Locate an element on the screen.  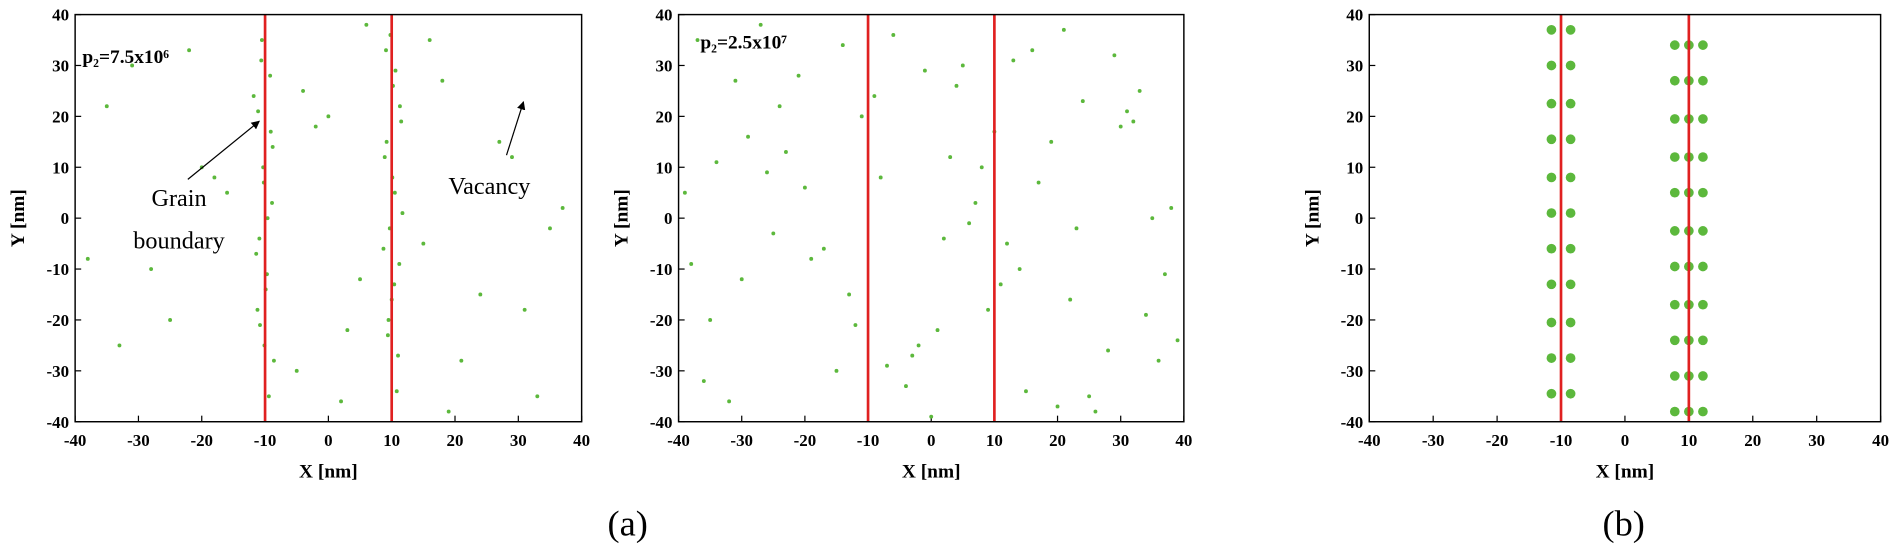
y-tick-label: 10 is located at coordinates (664, 167).